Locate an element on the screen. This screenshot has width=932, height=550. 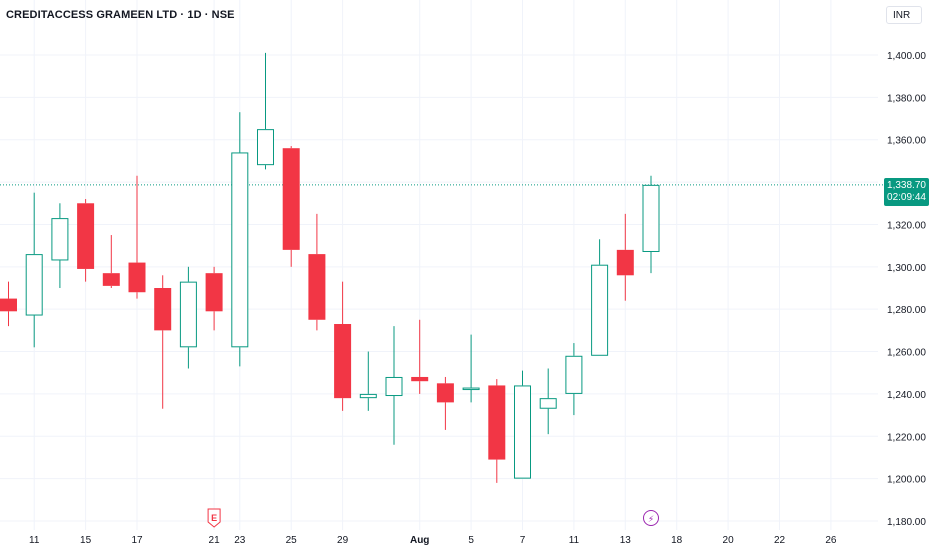
time-tick-label: 7 is located at coordinates (523, 540).